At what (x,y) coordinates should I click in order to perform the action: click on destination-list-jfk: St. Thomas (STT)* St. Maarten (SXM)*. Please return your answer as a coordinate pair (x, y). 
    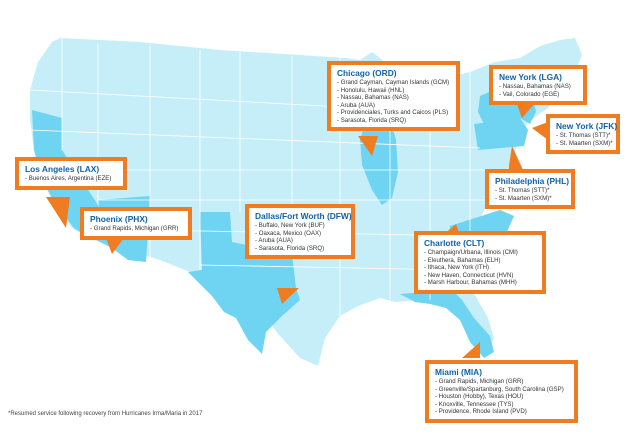
    Looking at the image, I should click on (584, 140).